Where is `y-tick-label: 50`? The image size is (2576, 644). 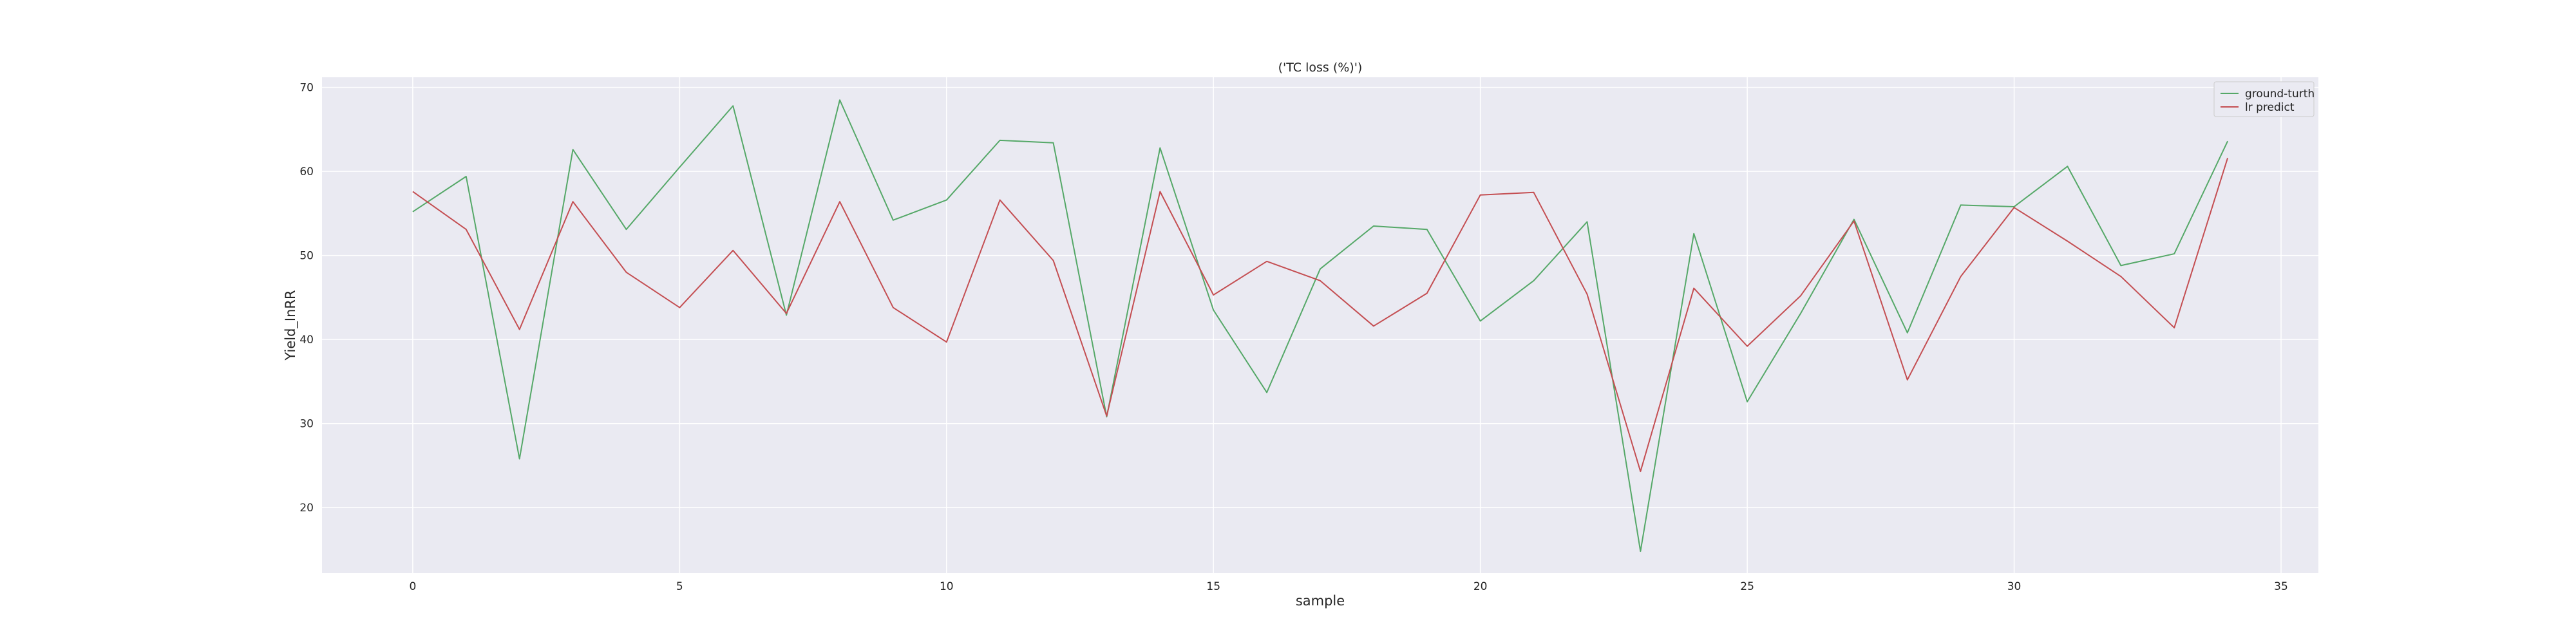 y-tick-label: 50 is located at coordinates (306, 256).